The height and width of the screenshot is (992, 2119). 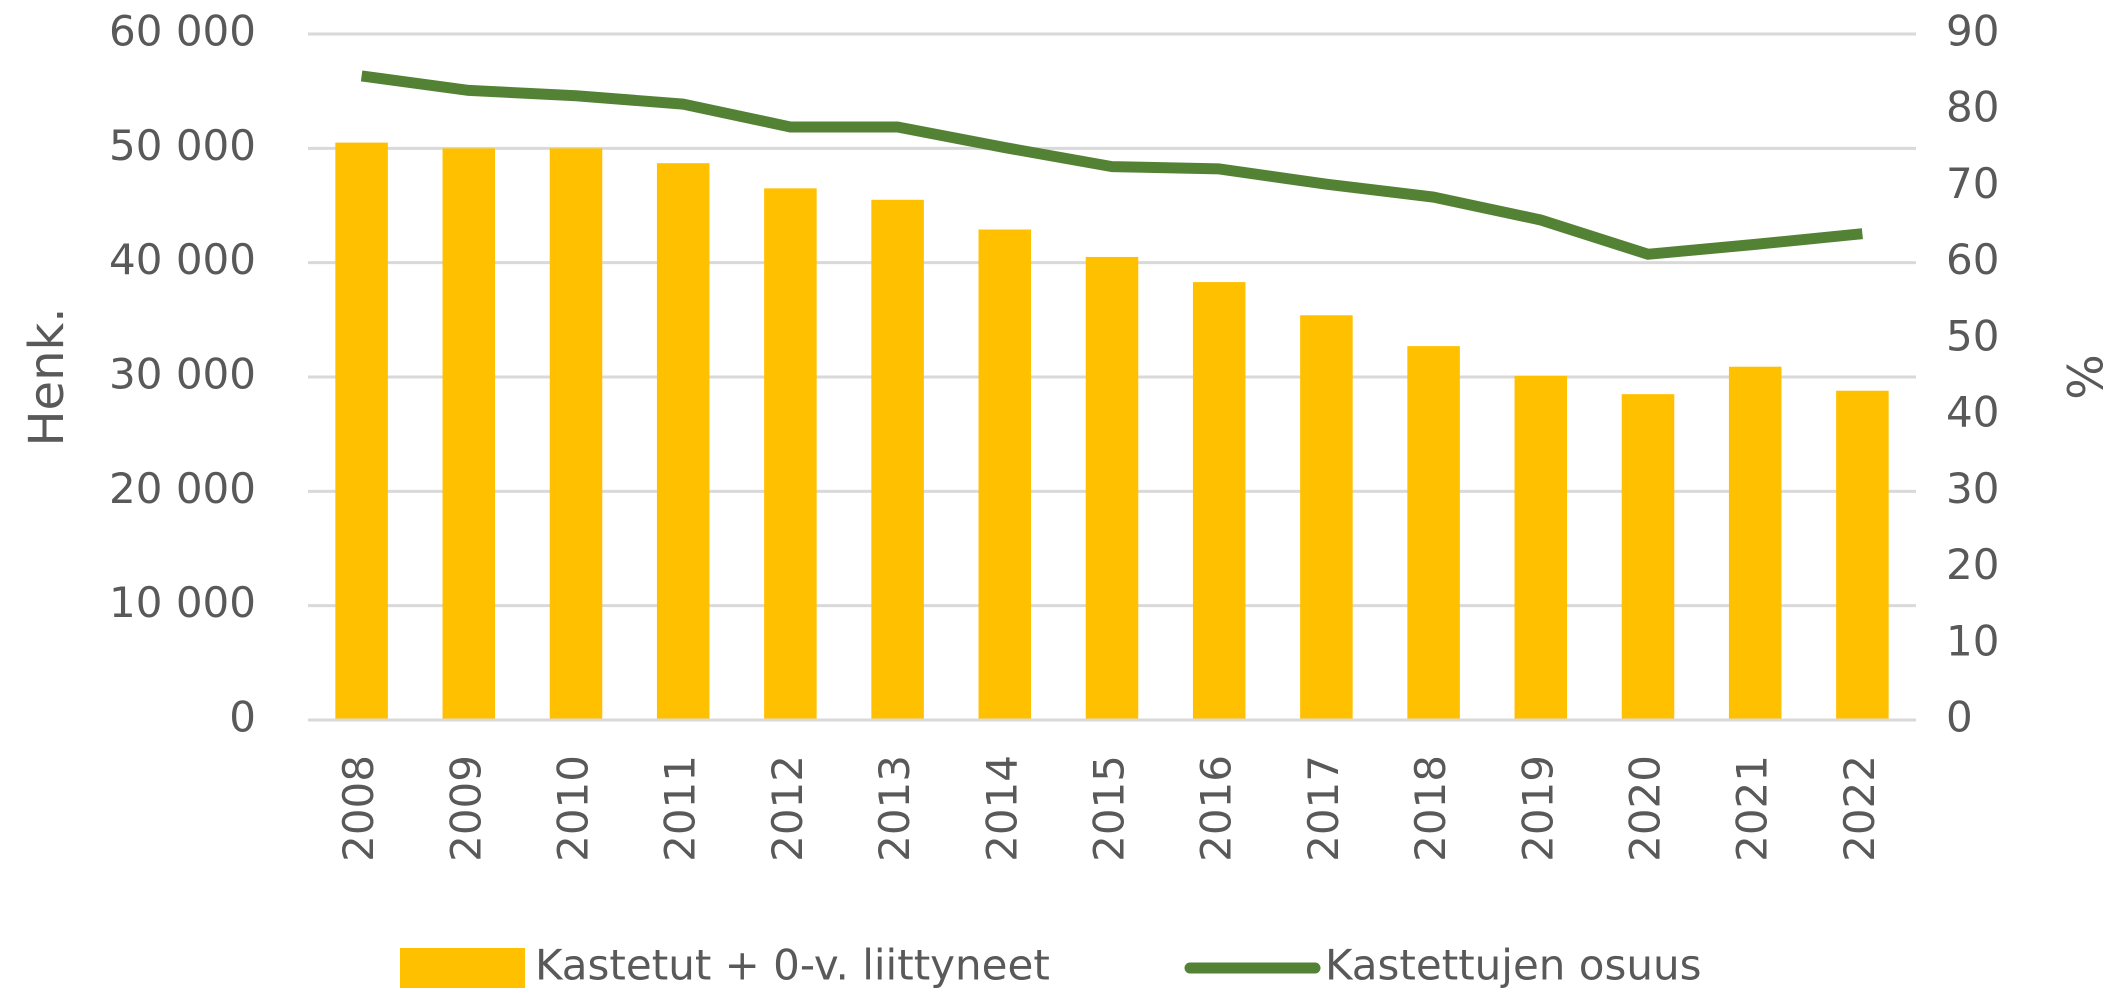 What do you see at coordinates (1216, 808) in the screenshot?
I see `x-tick-label: 2016` at bounding box center [1216, 808].